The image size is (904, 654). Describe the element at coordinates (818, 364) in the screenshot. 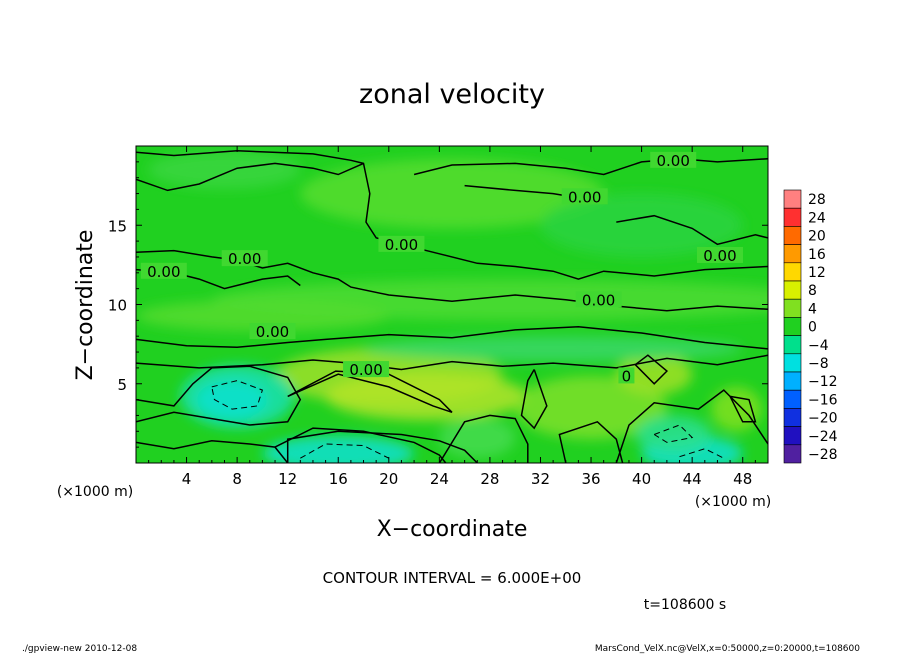

I see `colorbar-label: −8` at that location.